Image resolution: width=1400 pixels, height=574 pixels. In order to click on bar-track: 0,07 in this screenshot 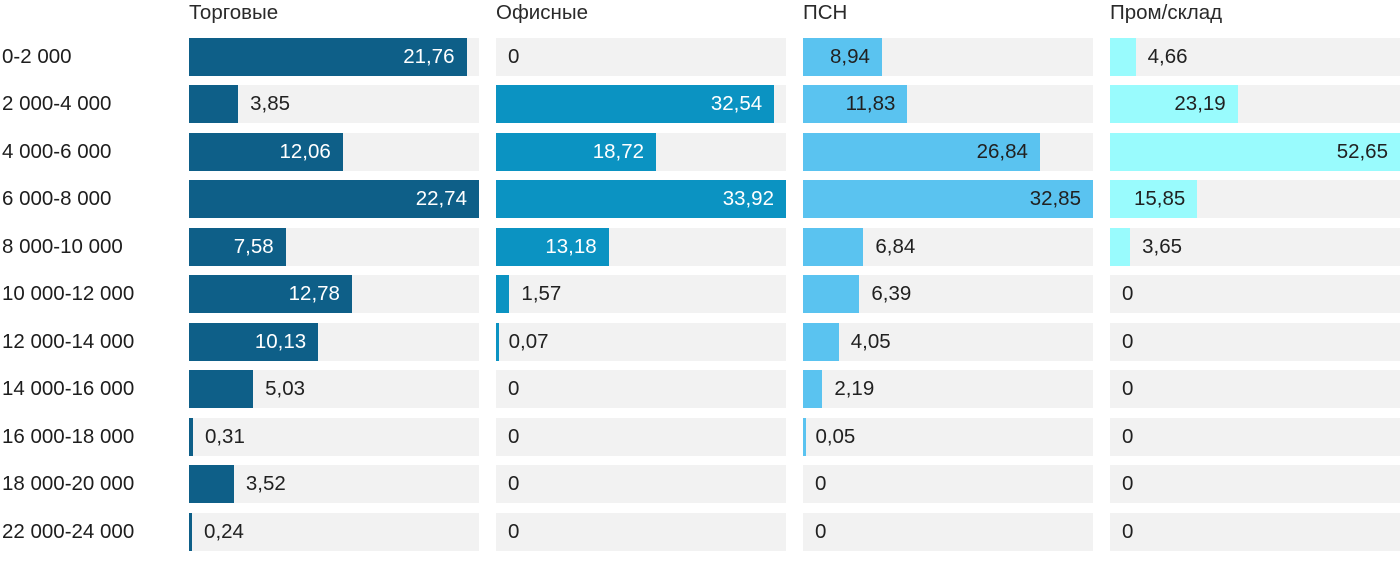, I will do `click(641, 341)`.